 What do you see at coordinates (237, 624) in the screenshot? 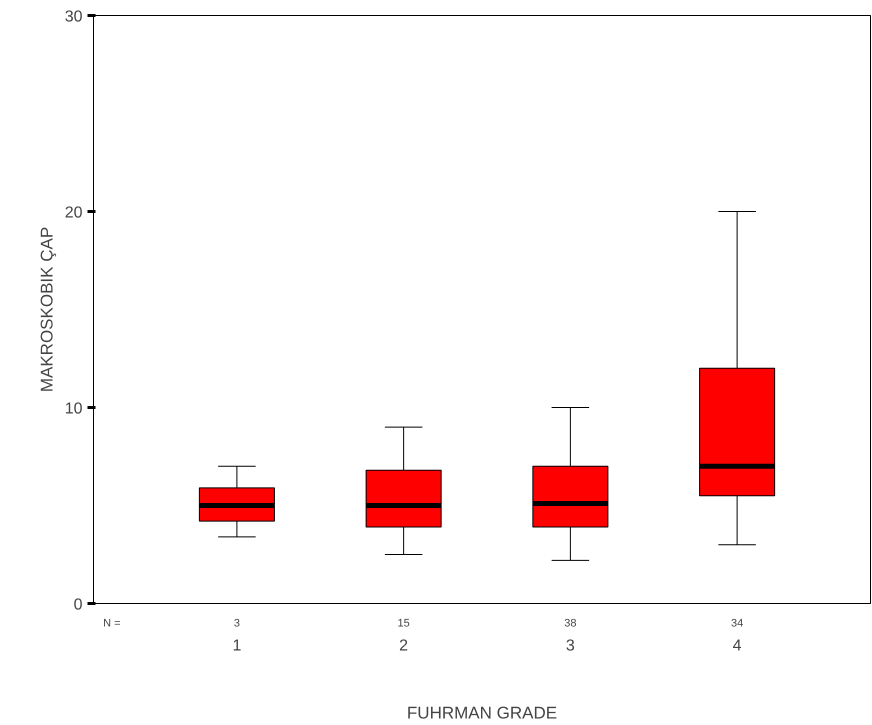
I see `text: 3` at bounding box center [237, 624].